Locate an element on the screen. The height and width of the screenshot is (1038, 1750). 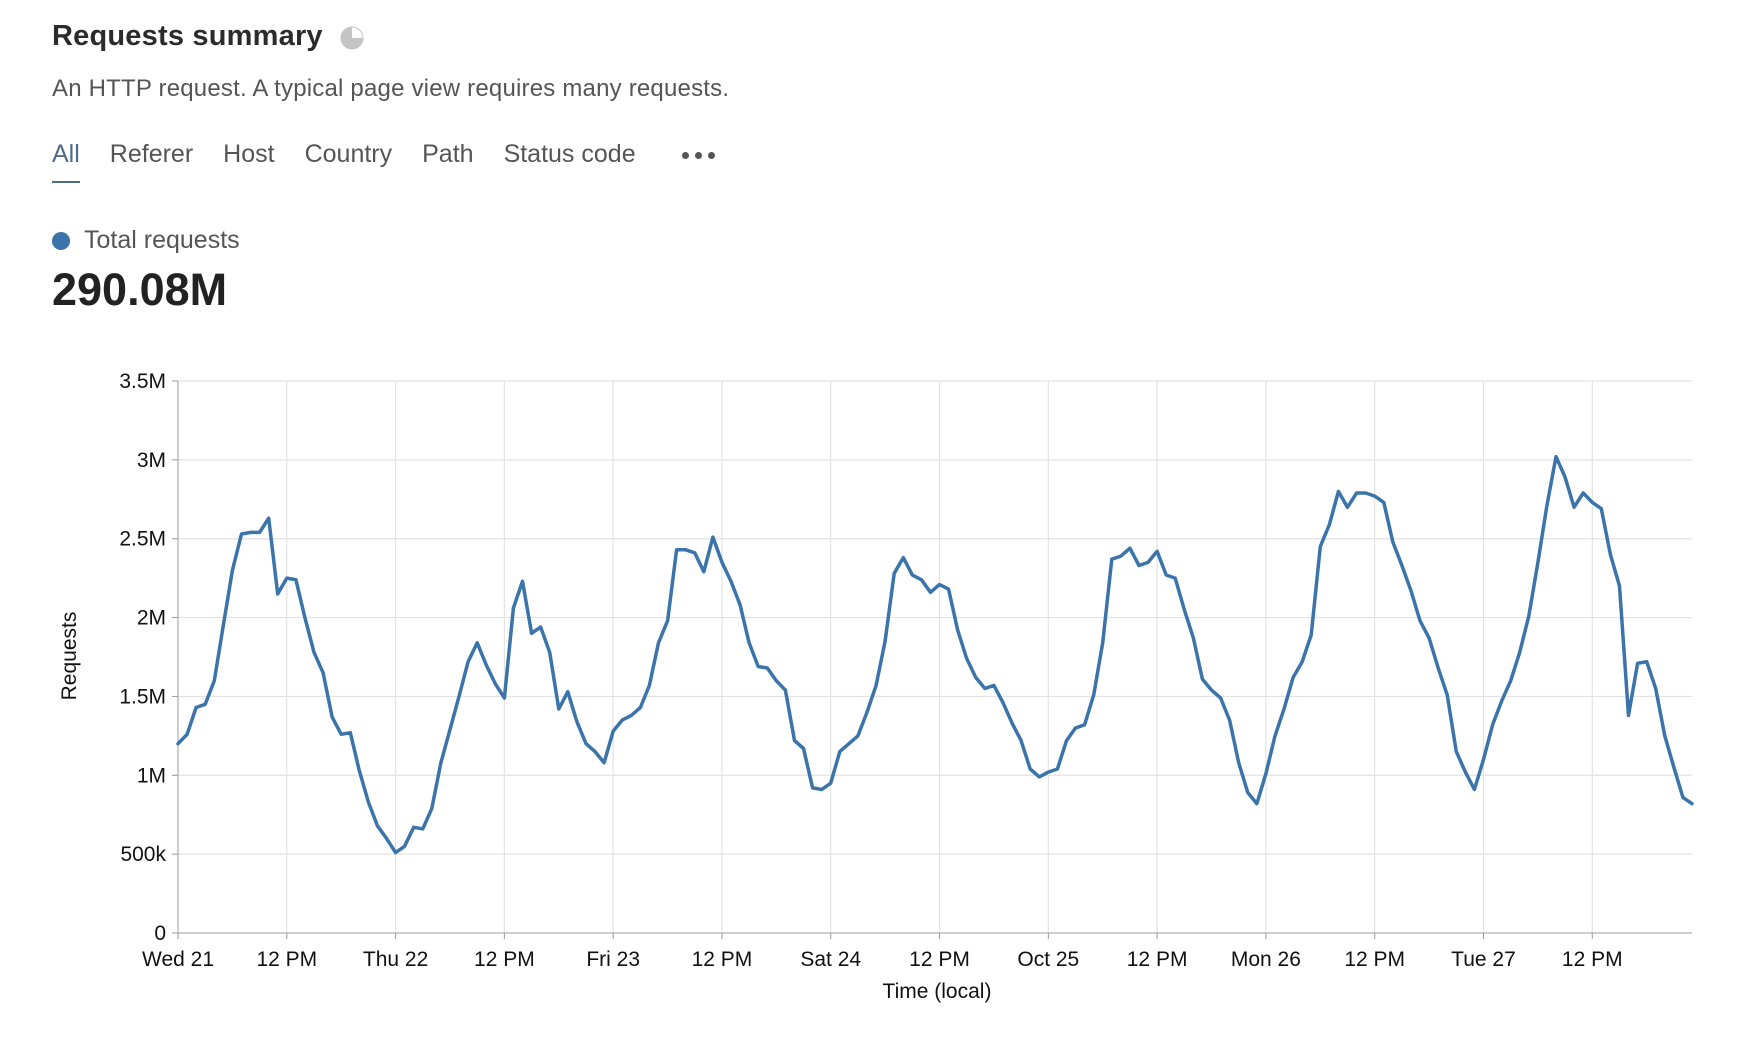
tab-host: Host is located at coordinates (249, 154).